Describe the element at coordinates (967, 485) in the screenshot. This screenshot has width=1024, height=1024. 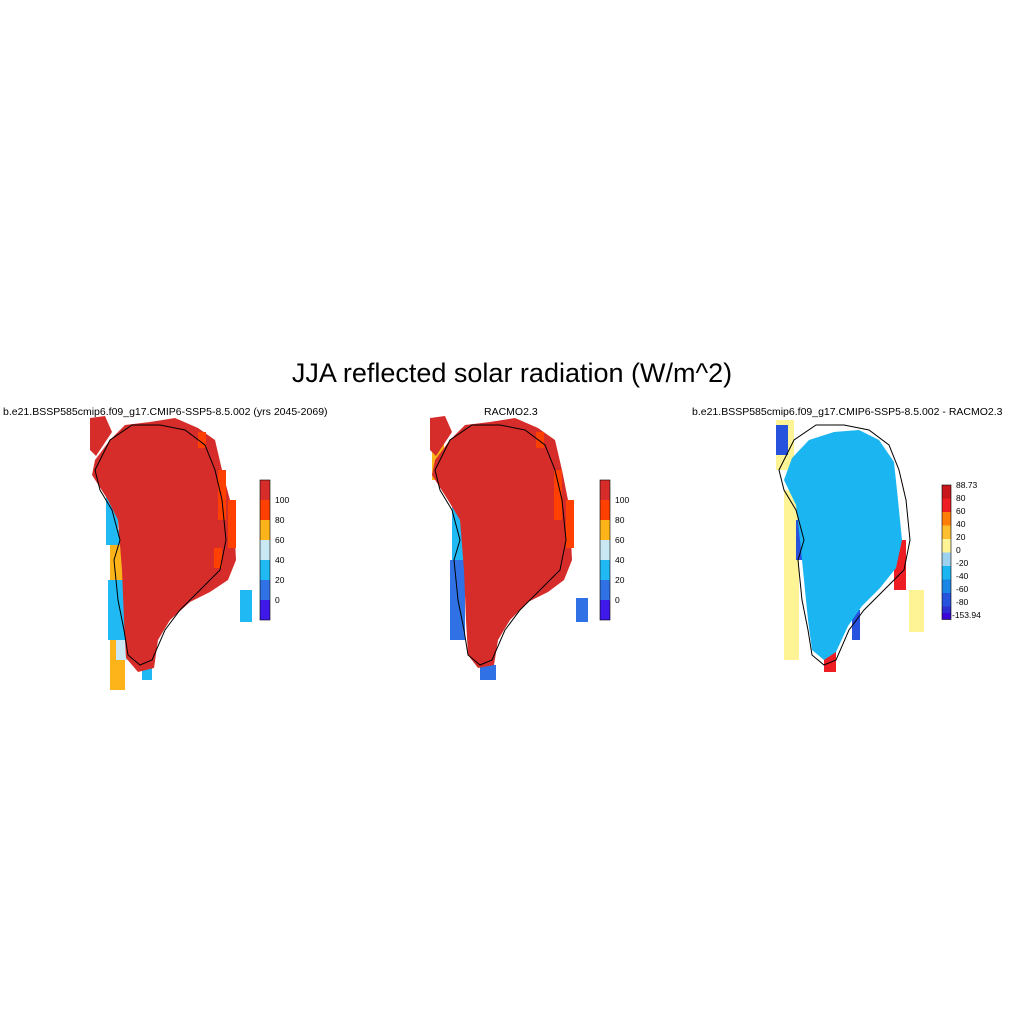
I see `colorbar-label: 88.73` at that location.